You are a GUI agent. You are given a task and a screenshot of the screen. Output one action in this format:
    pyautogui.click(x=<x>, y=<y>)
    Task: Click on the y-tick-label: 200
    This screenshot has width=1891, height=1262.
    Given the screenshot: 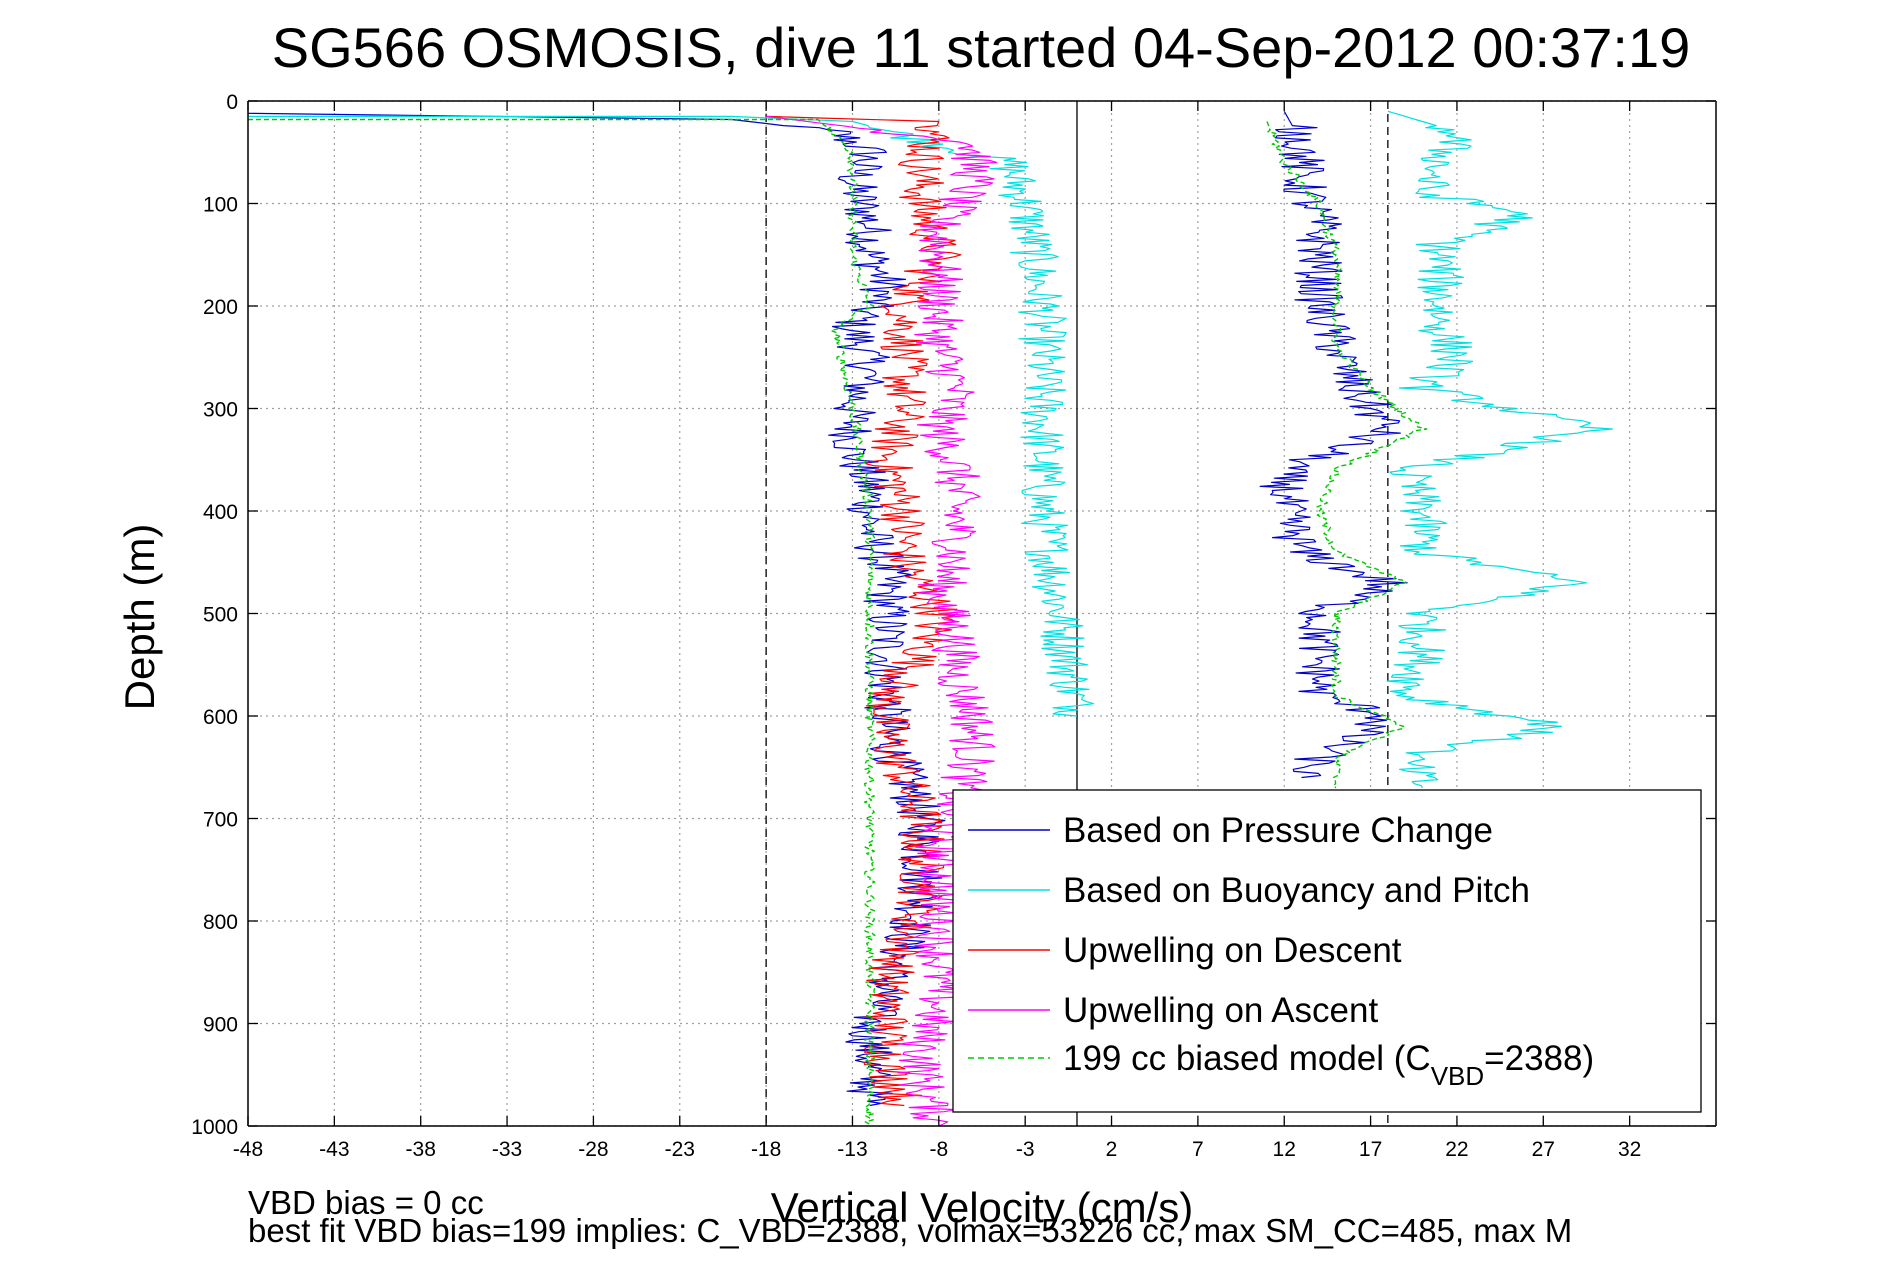 What is the action you would take?
    pyautogui.click(x=220, y=307)
    